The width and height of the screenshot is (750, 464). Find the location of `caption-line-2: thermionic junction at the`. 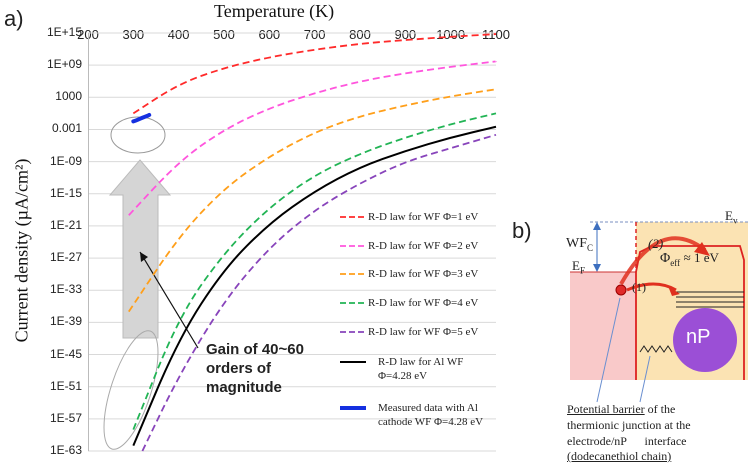

caption-line-2: thermionic junction at the is located at coordinates (629, 425).